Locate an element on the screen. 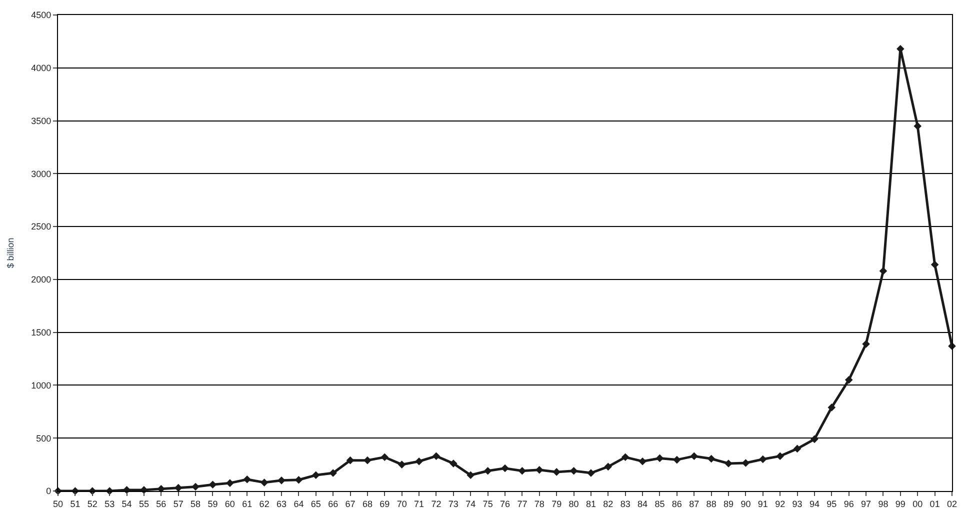 The height and width of the screenshot is (519, 967). x-tick-label: 83 is located at coordinates (625, 503).